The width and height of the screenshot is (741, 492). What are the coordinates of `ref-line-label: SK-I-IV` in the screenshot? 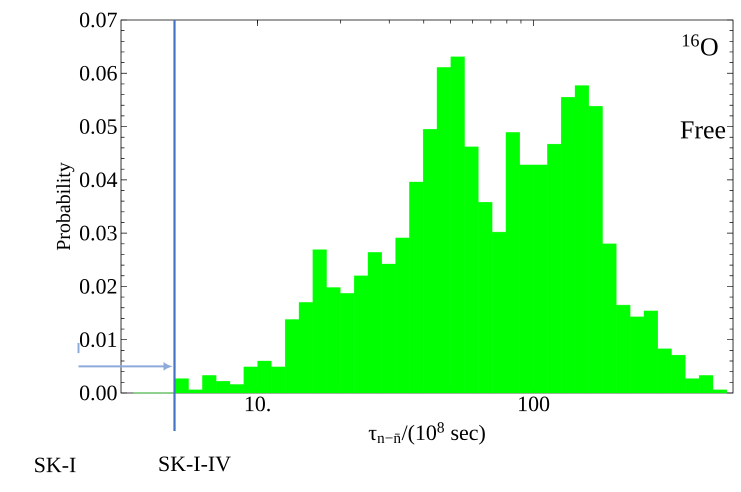 It's located at (195, 464).